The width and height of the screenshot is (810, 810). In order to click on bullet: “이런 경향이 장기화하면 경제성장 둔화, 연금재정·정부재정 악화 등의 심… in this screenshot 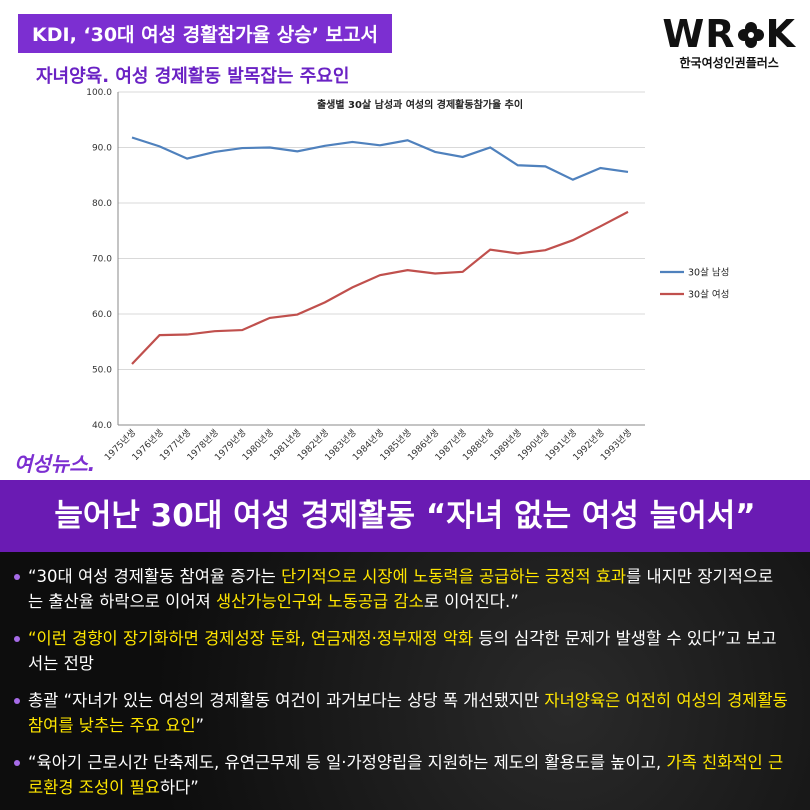, I will do `click(401, 651)`.